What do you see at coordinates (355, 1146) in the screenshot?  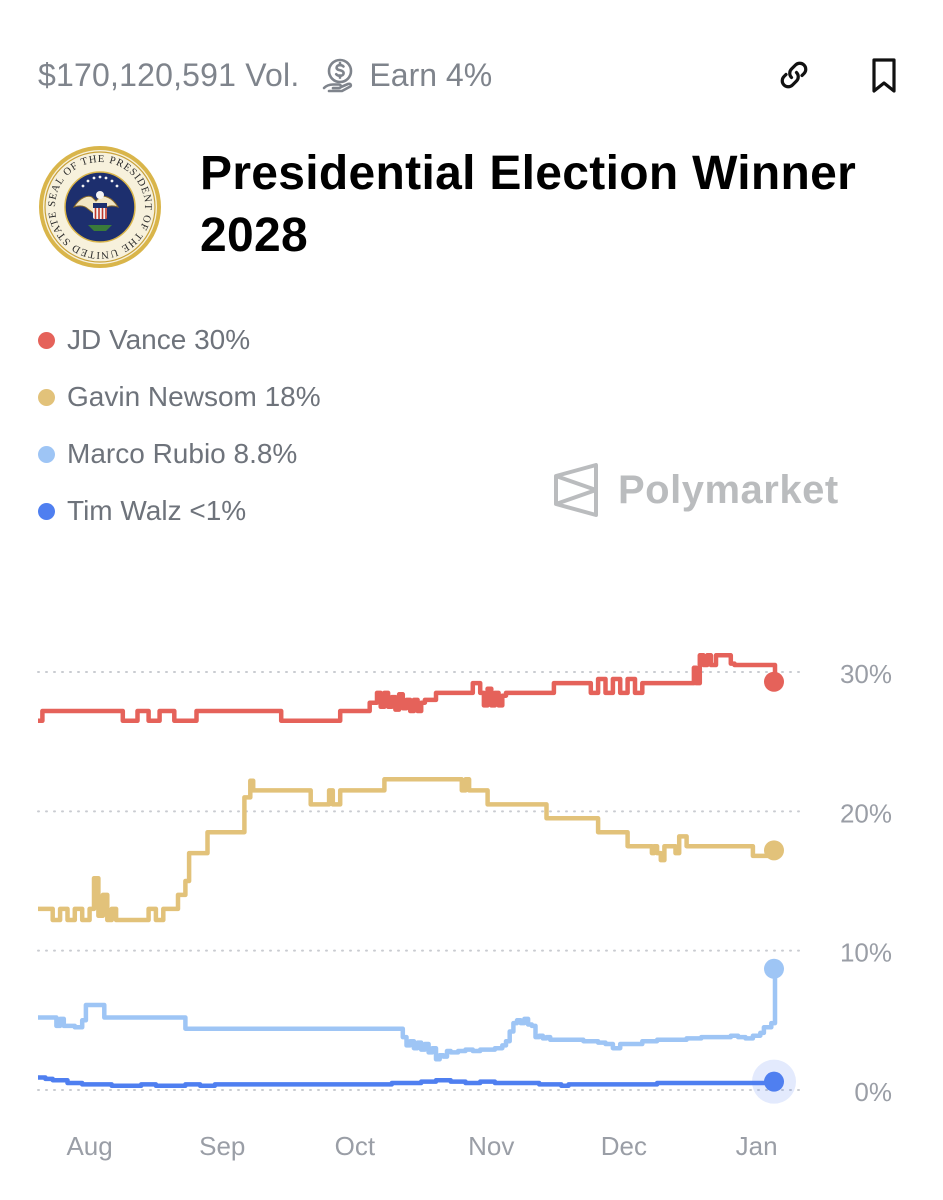 I see `x-tick-label: Oct` at bounding box center [355, 1146].